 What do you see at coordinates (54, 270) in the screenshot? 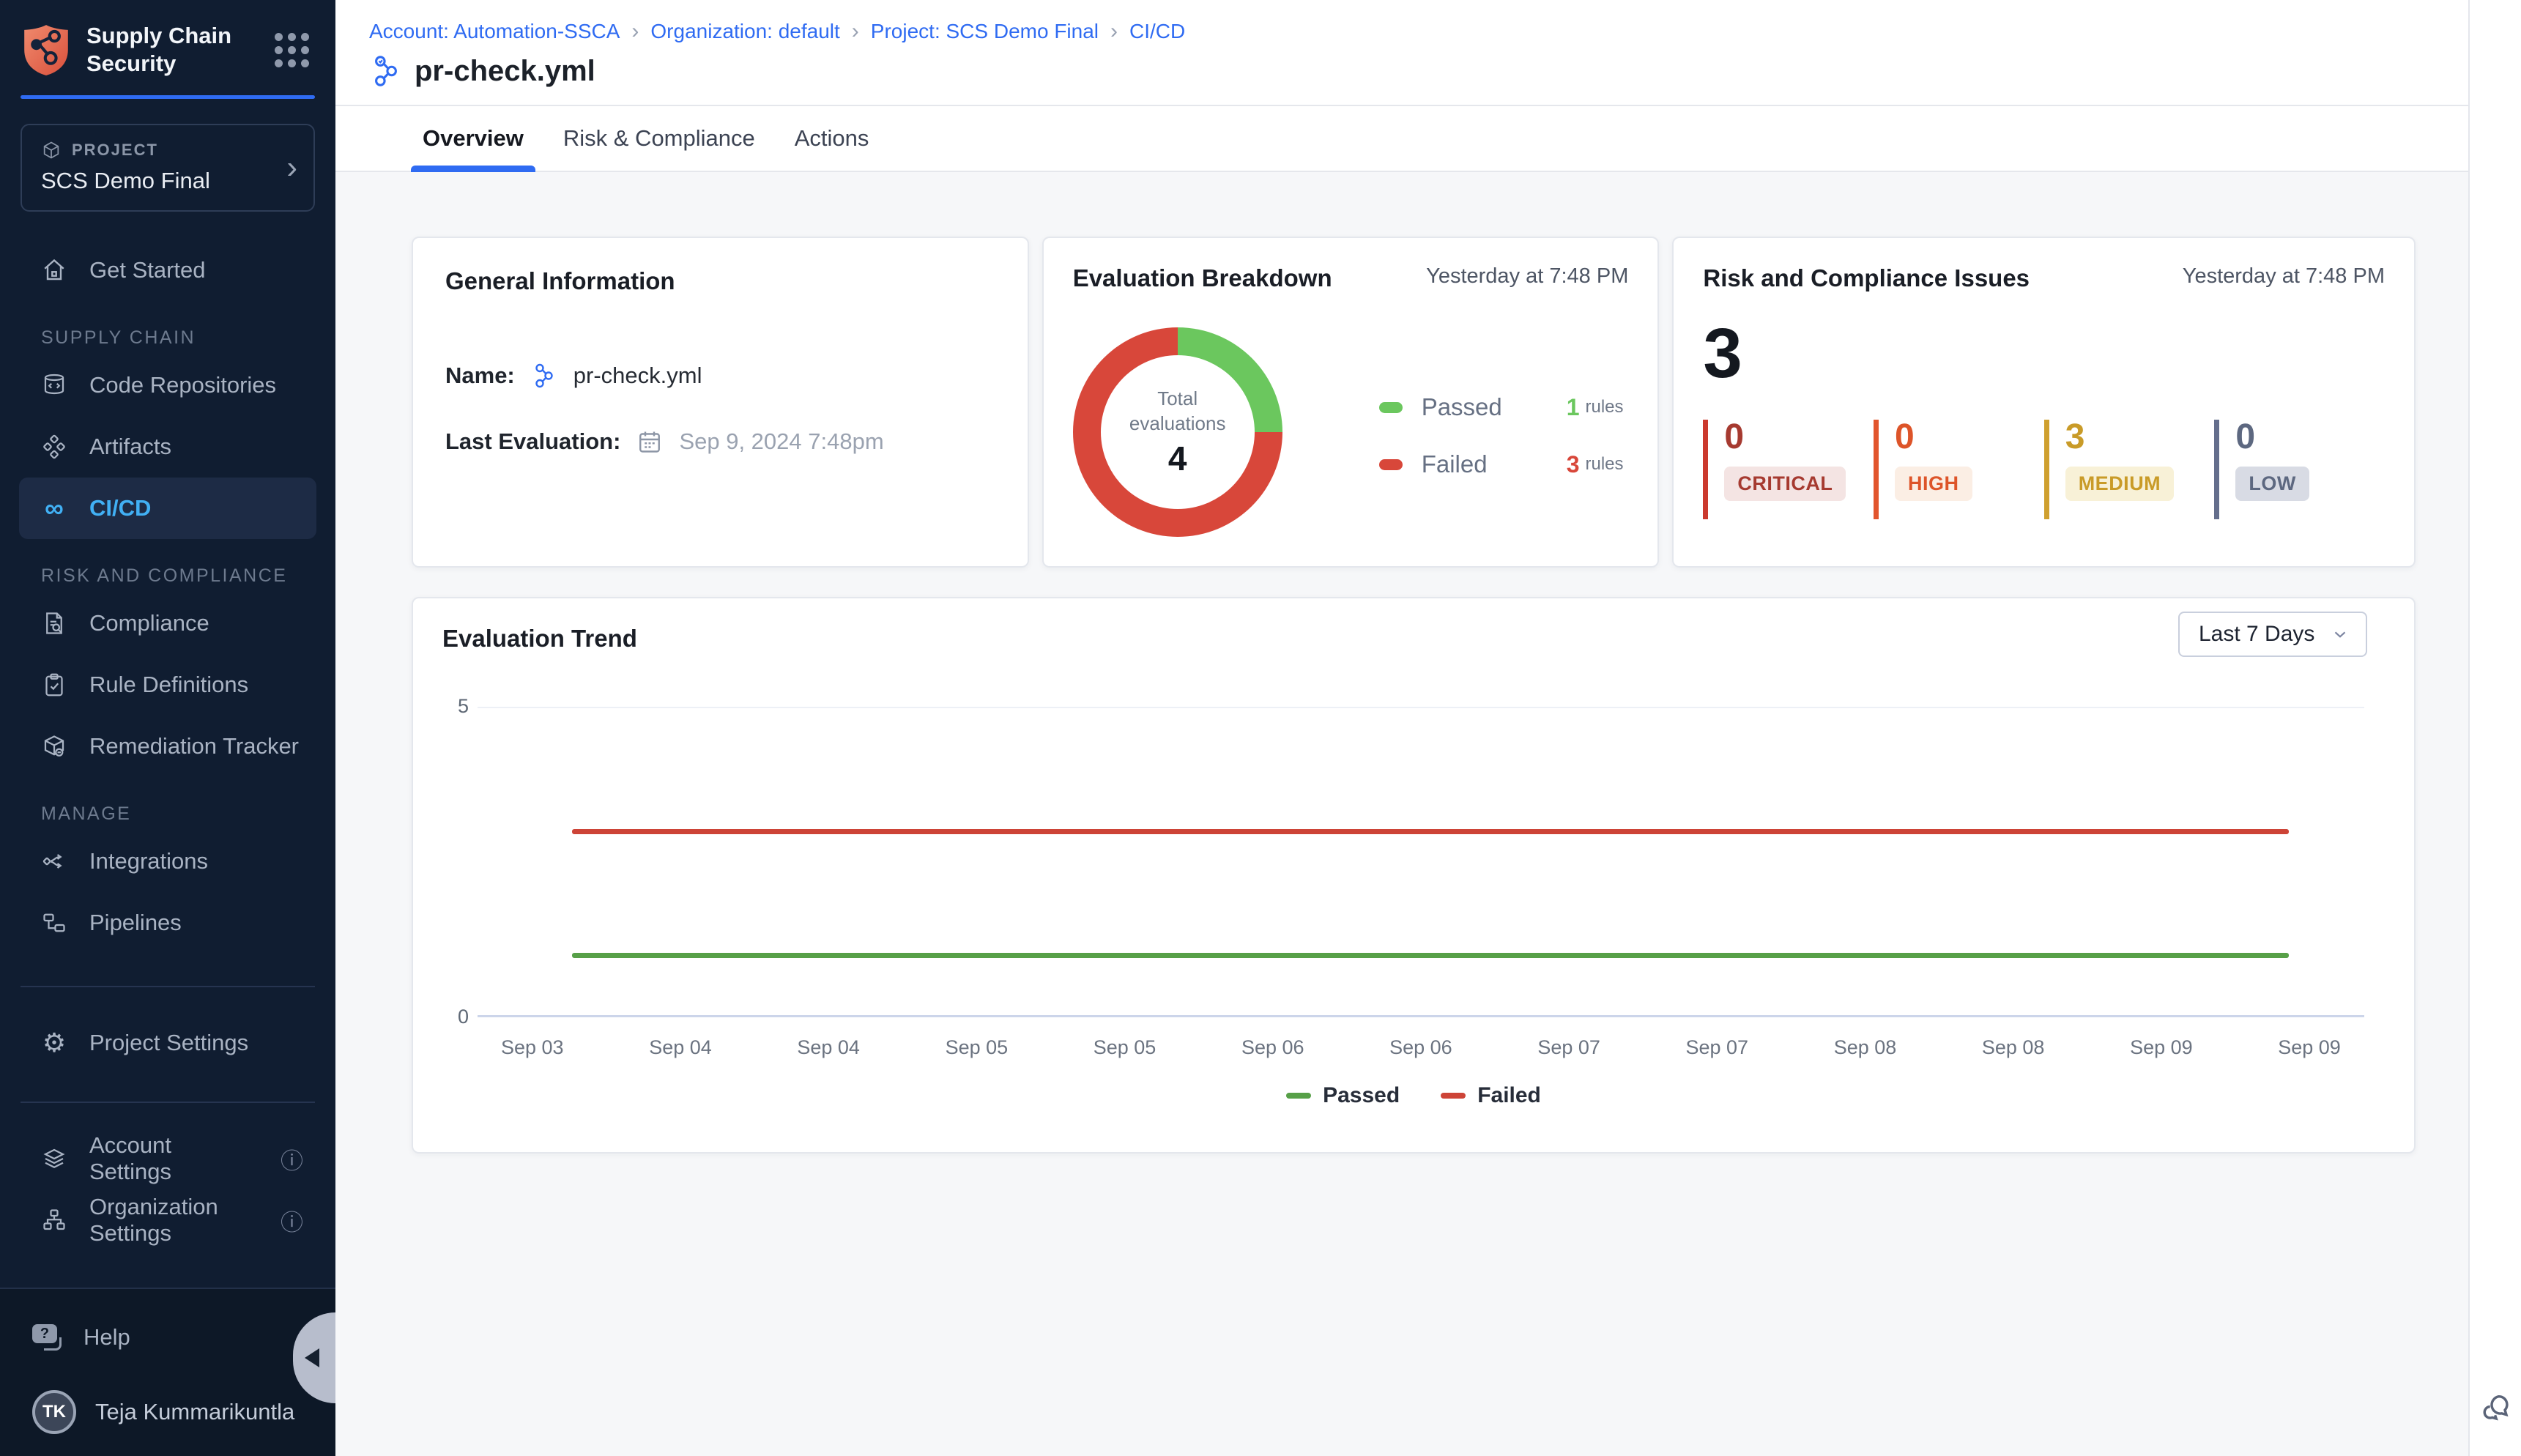
I see `home-icon` at bounding box center [54, 270].